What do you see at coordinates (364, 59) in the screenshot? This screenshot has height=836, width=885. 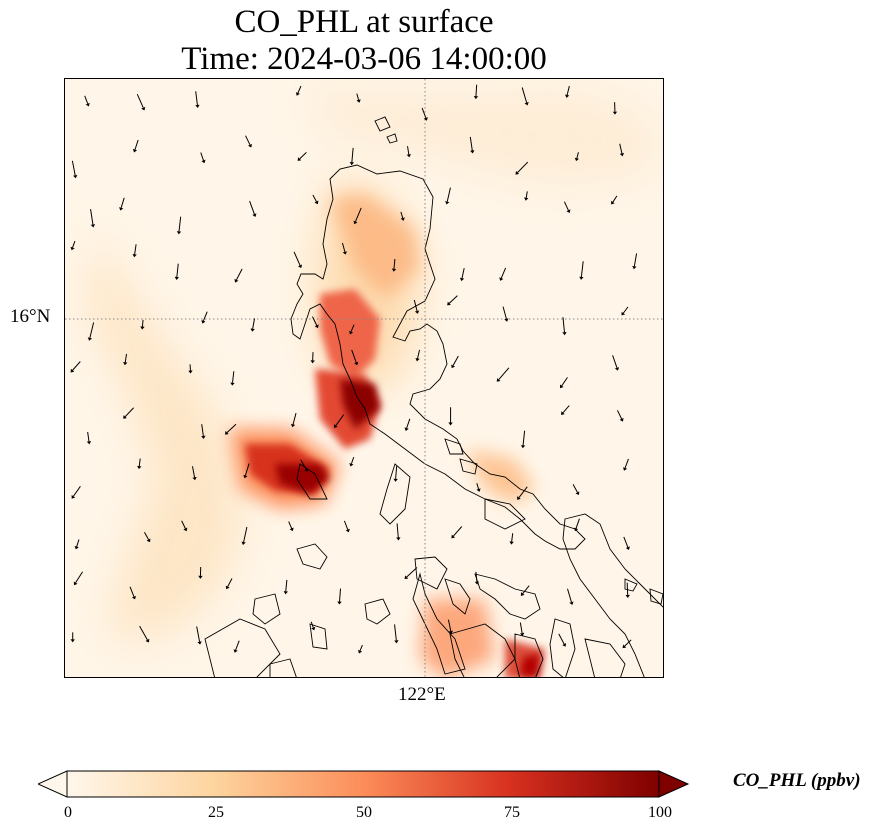 I see `plot-title-line-2: Time: 2024-03-06 14:00:00` at bounding box center [364, 59].